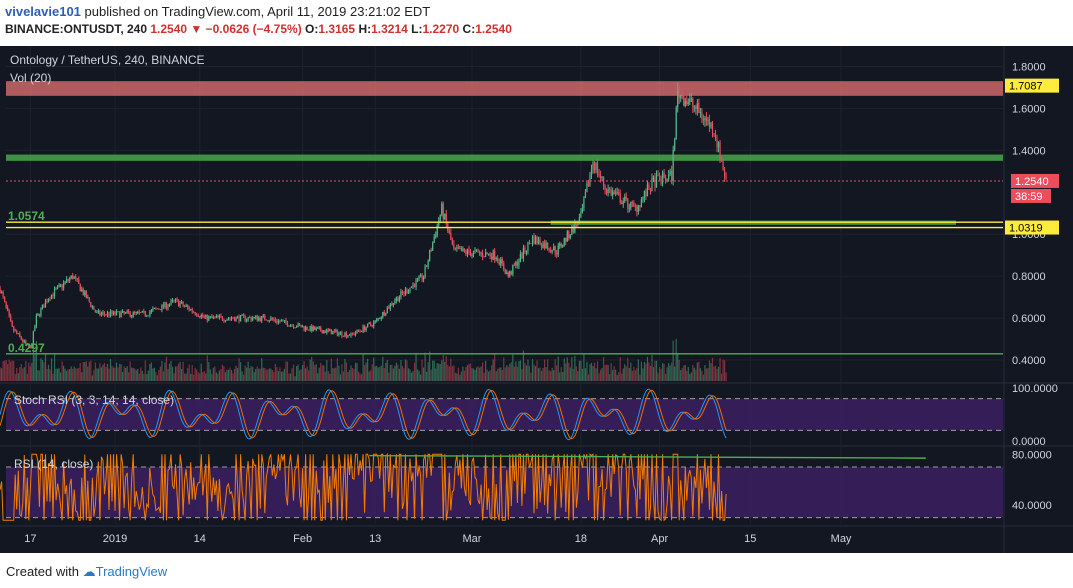 Image resolution: width=1073 pixels, height=588 pixels. What do you see at coordinates (1029, 361) in the screenshot?
I see `price-tick-label: 0.4000` at bounding box center [1029, 361].